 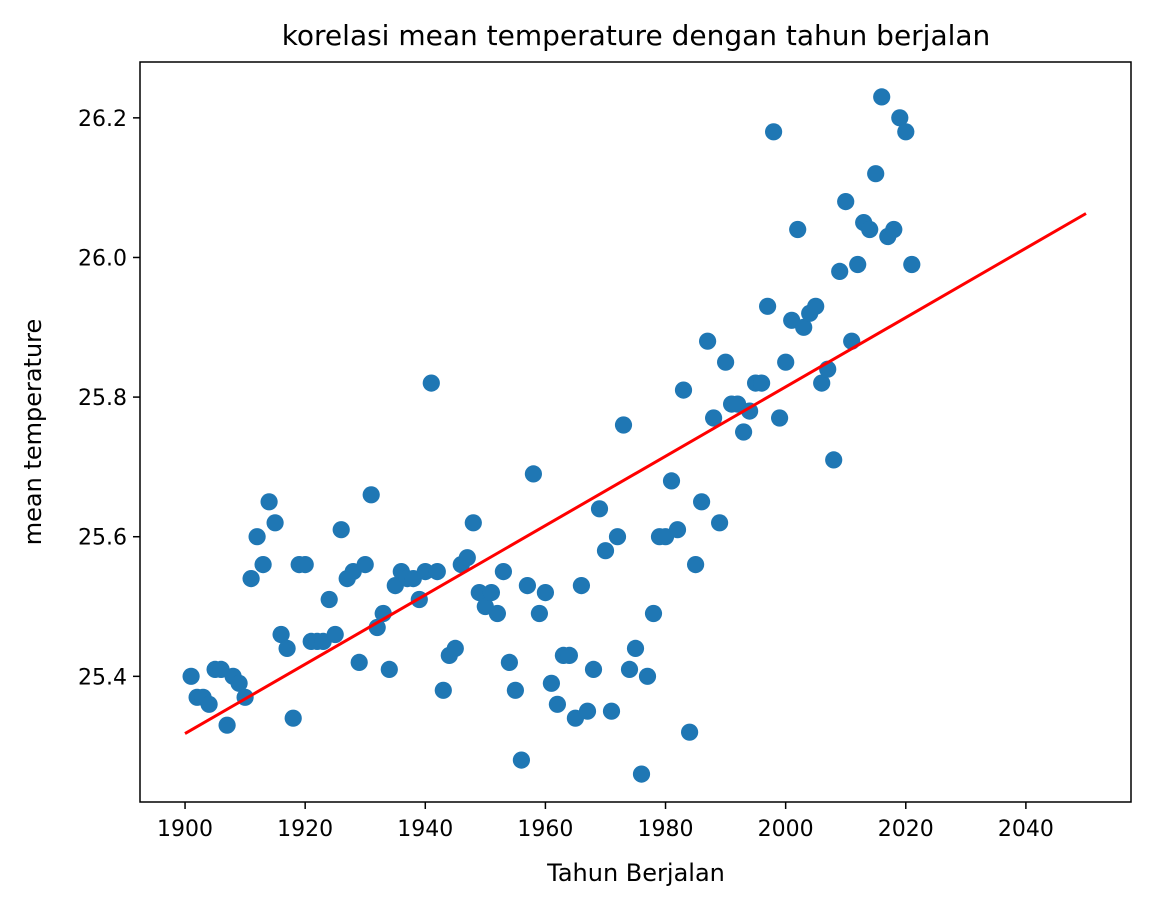 What do you see at coordinates (545, 829) in the screenshot?
I see `x-tick-label: 1960` at bounding box center [545, 829].